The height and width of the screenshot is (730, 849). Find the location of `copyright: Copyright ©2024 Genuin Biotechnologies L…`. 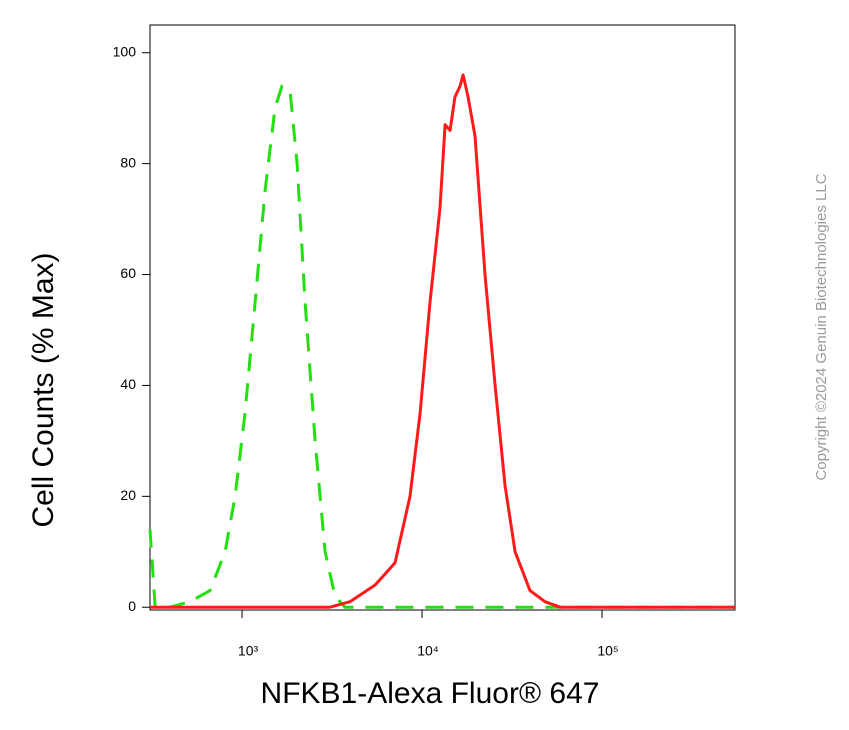

copyright: Copyright ©2024 Genuin Biotechnologies L… is located at coordinates (821, 326).